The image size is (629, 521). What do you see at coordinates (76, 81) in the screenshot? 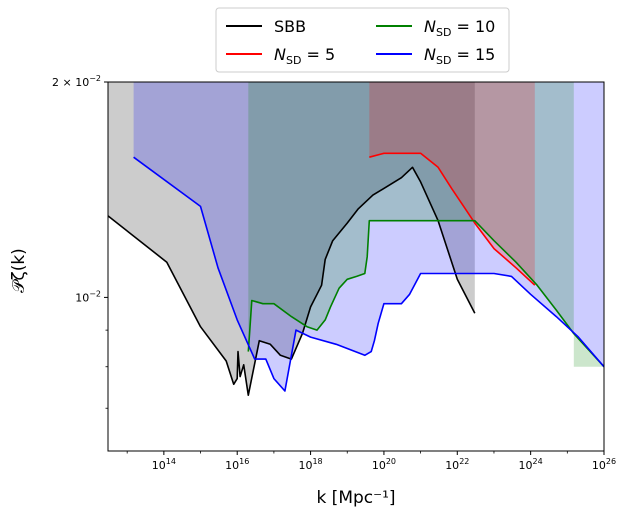
I see `y-tick-label: 2 × 10⁻²` at bounding box center [76, 81].